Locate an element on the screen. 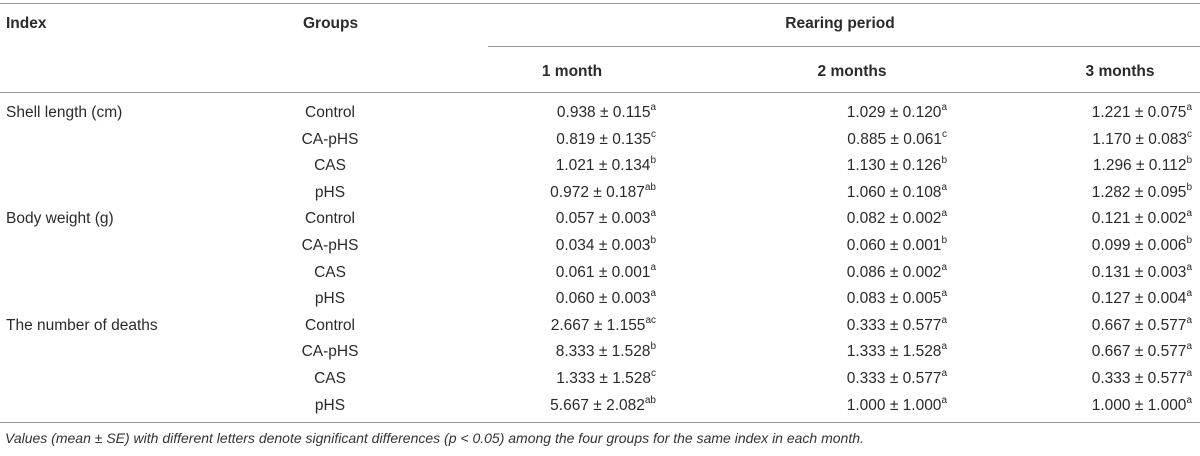 This screenshot has width=1200, height=456. value-text: 2.667 ± 1.155 is located at coordinates (598, 325).